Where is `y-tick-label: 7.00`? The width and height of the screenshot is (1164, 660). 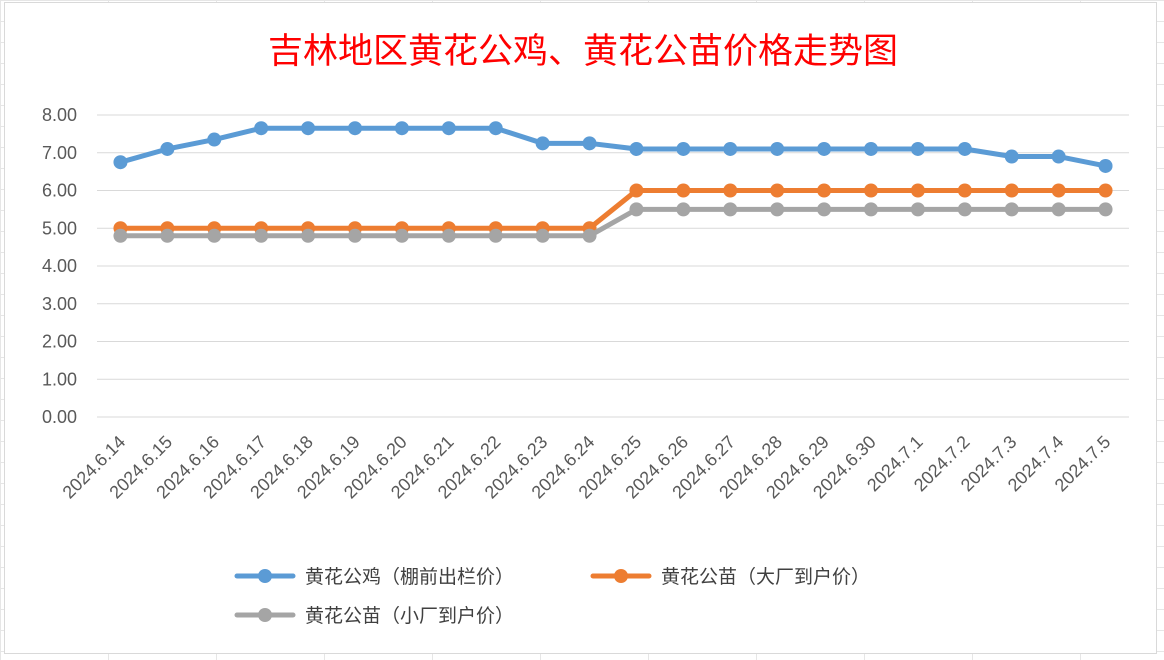
y-tick-label: 7.00 is located at coordinates (59, 153).